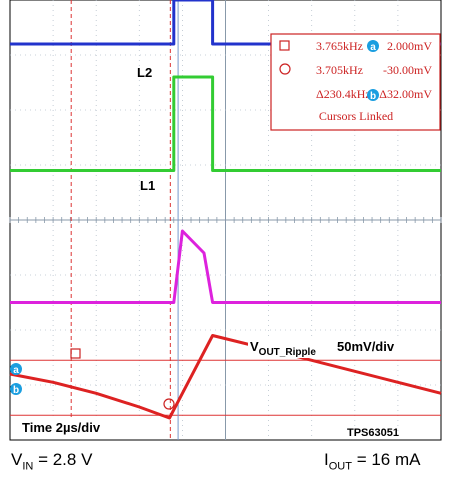 This screenshot has width=451, height=478. I want to click on cursor-readout-box, so click(355, 82).